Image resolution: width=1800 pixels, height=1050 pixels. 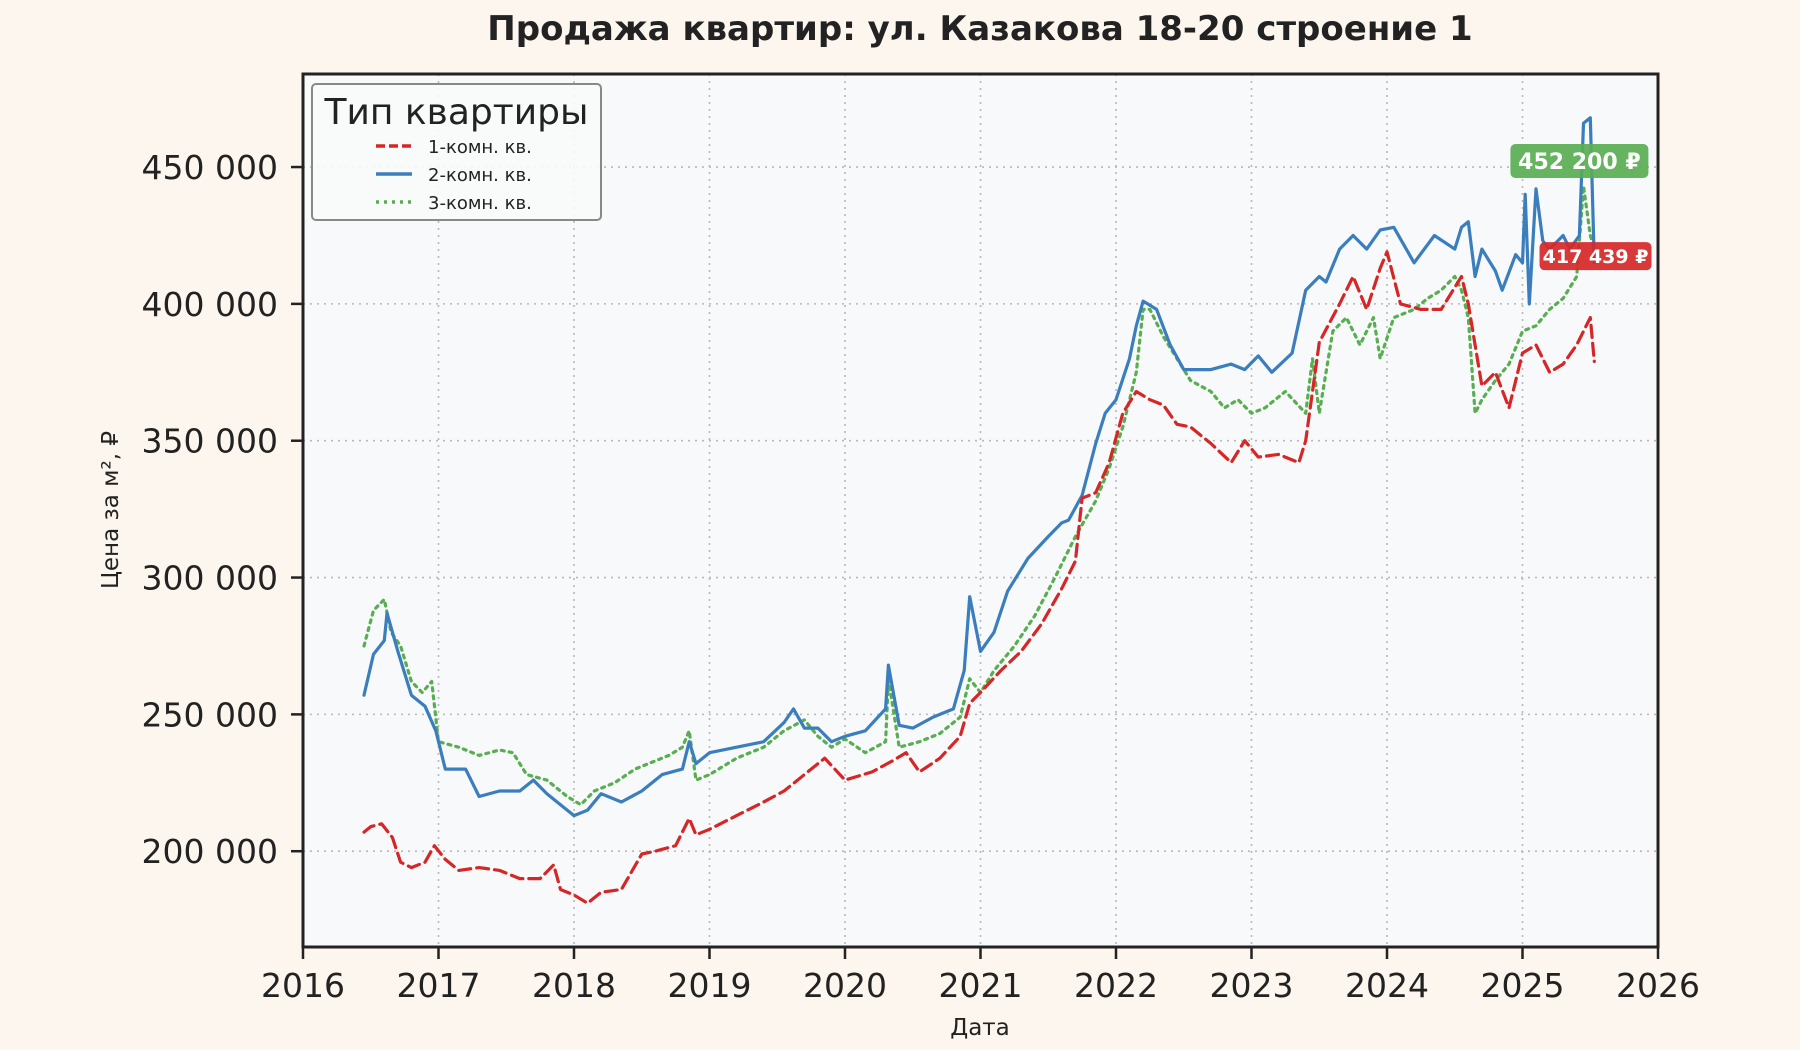 I want to click on y-tick-label: 400 000, so click(x=210, y=304).